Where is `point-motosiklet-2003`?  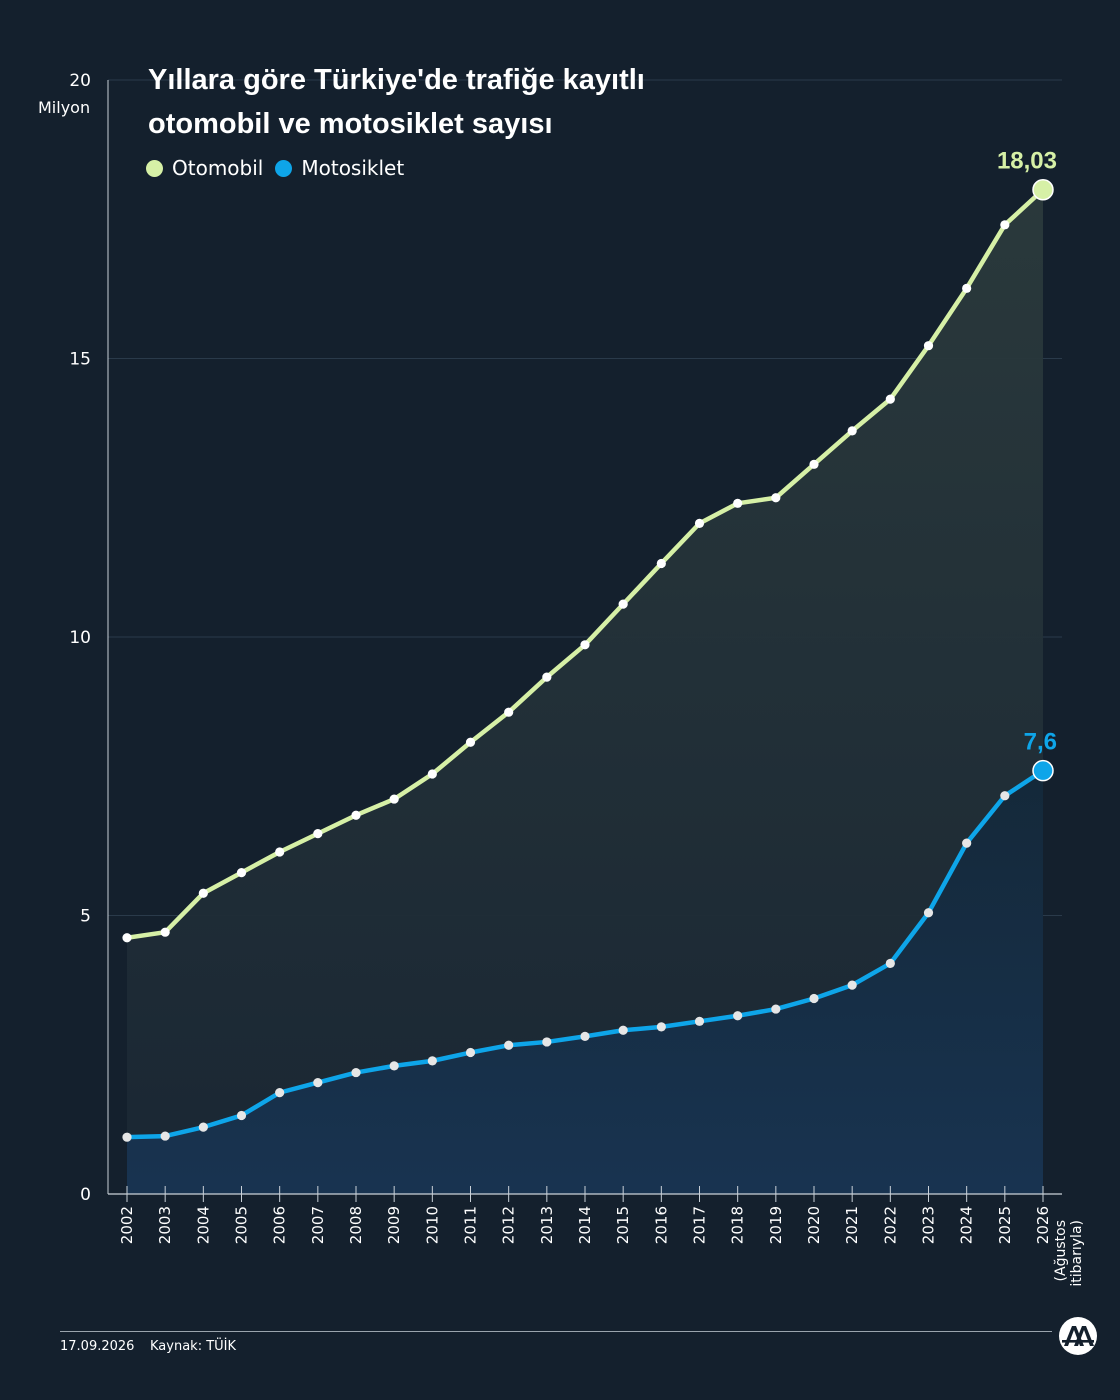
point-motosiklet-2003 is located at coordinates (165, 1136).